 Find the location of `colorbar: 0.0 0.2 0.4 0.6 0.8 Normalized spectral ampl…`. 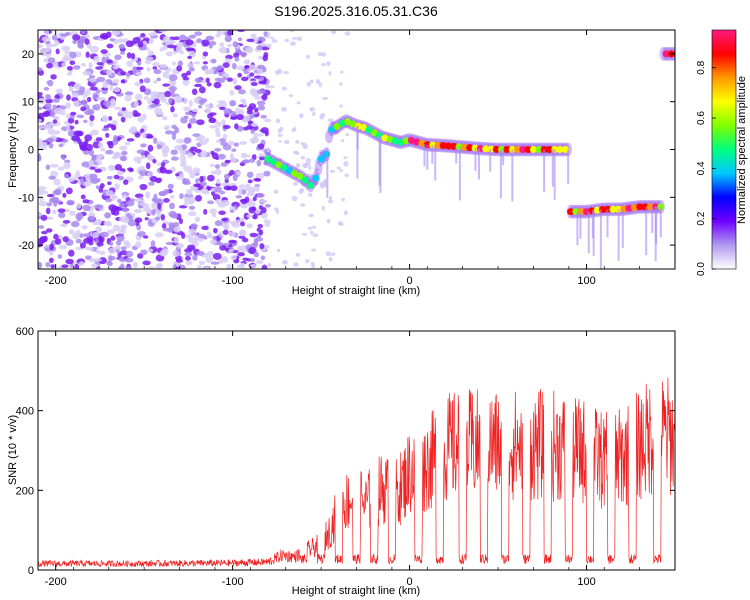

colorbar: 0.0 0.2 0.4 0.6 0.8 Normalized spectral ampl… is located at coordinates (722, 152).